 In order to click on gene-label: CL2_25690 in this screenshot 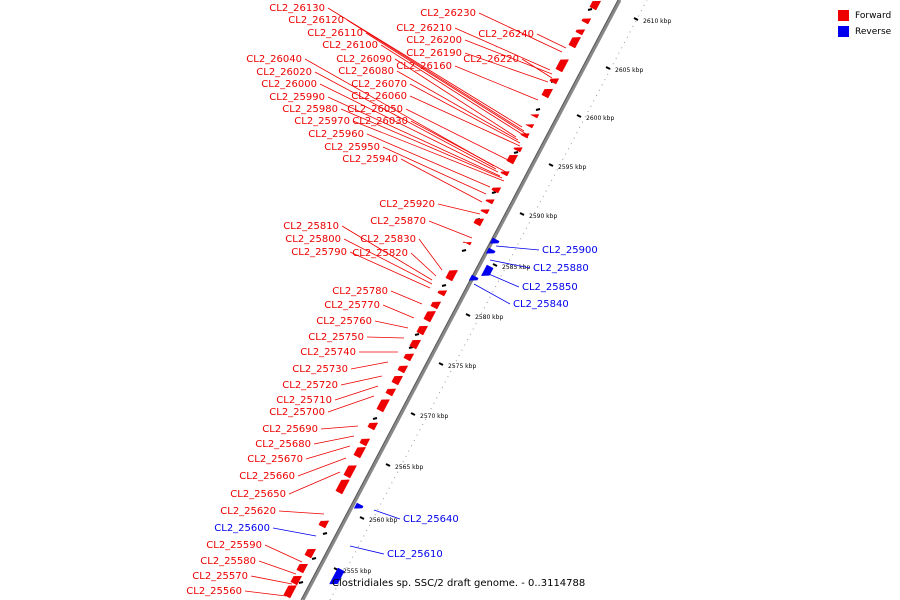, I will do `click(290, 429)`.